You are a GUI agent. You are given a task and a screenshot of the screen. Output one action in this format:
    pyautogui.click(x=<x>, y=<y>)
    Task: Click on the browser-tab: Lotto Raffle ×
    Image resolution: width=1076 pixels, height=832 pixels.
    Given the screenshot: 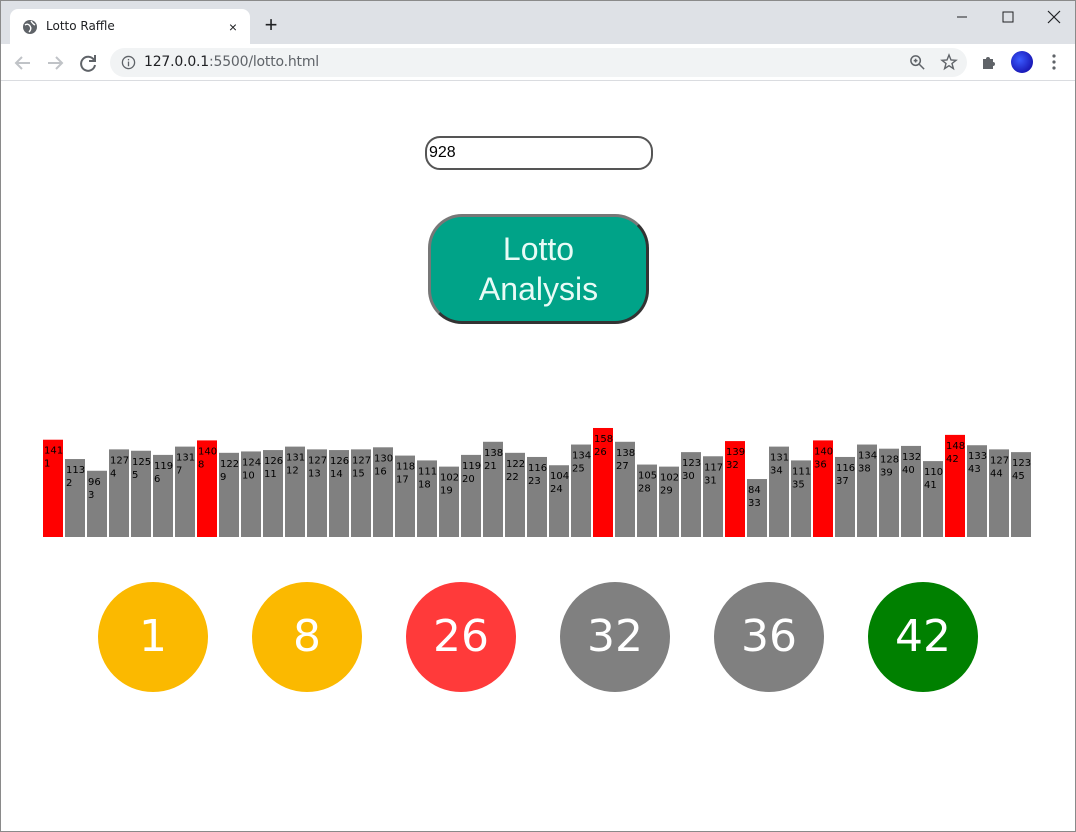 What is the action you would take?
    pyautogui.click(x=130, y=26)
    